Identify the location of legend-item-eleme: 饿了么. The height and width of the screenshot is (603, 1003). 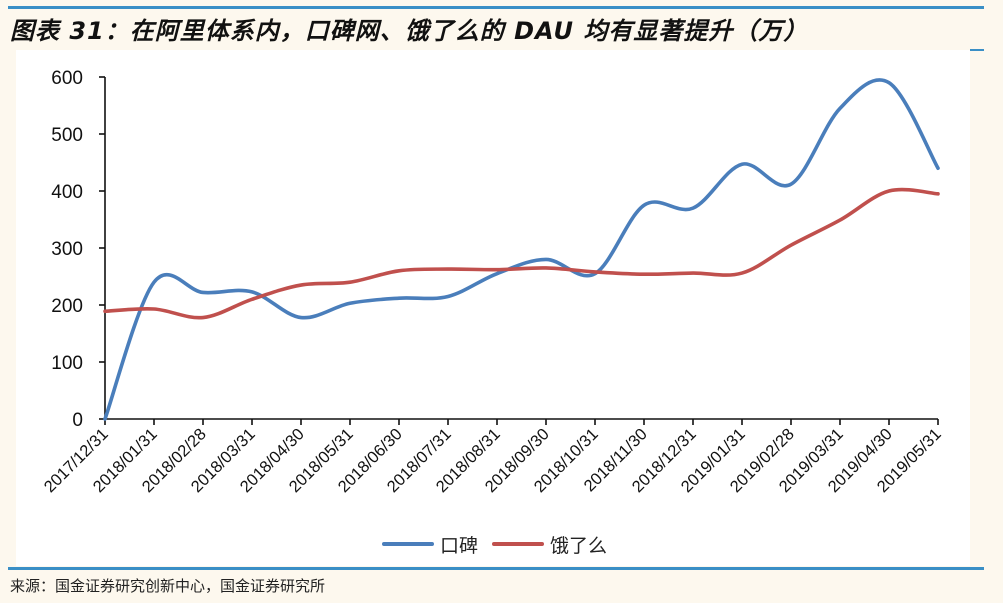
(549, 544).